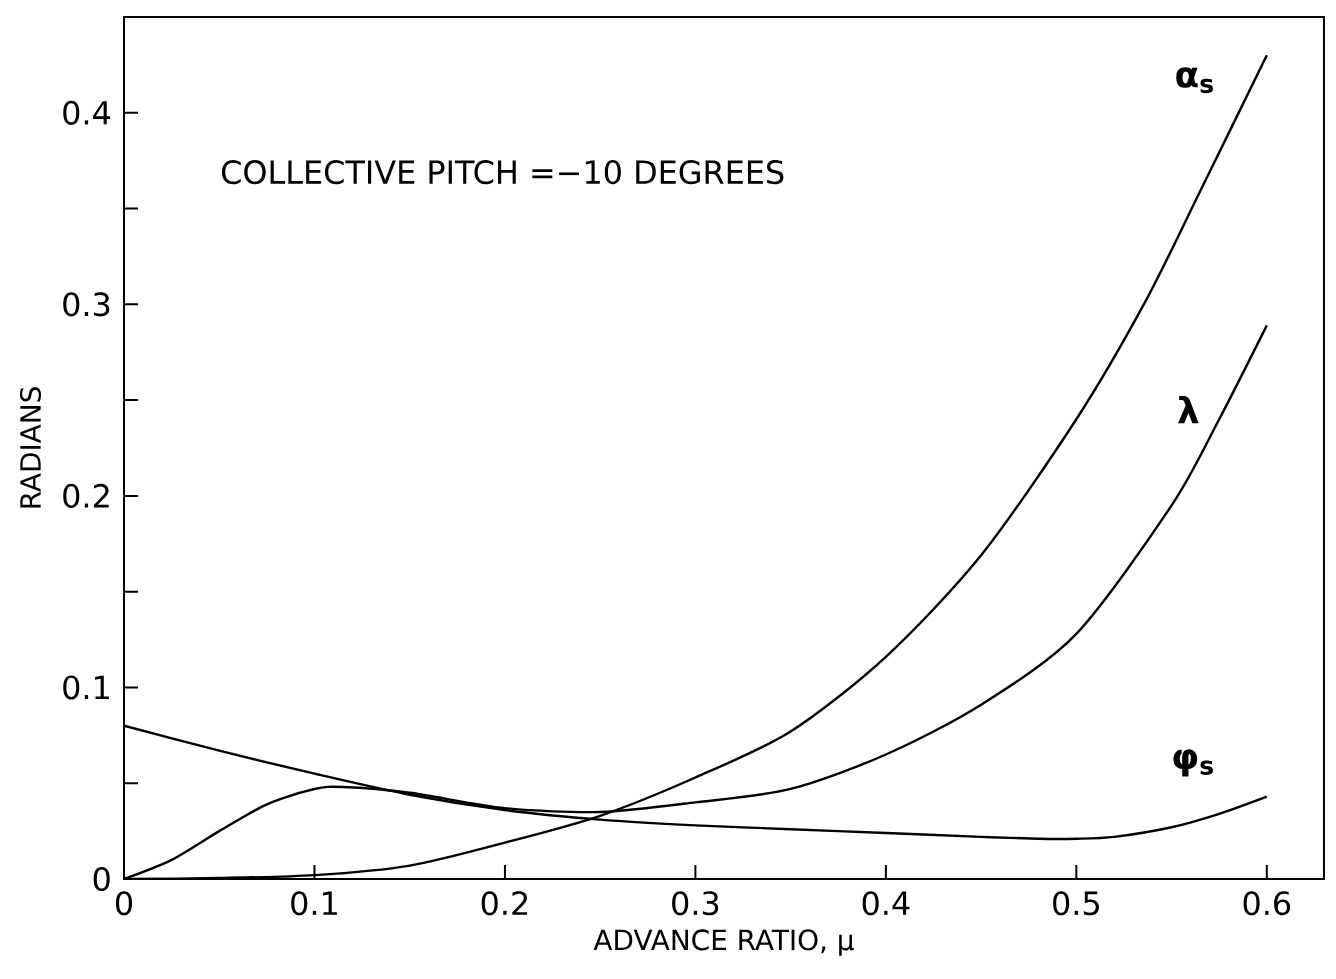  What do you see at coordinates (504, 903) in the screenshot?
I see `x-tick-label: 0.2` at bounding box center [504, 903].